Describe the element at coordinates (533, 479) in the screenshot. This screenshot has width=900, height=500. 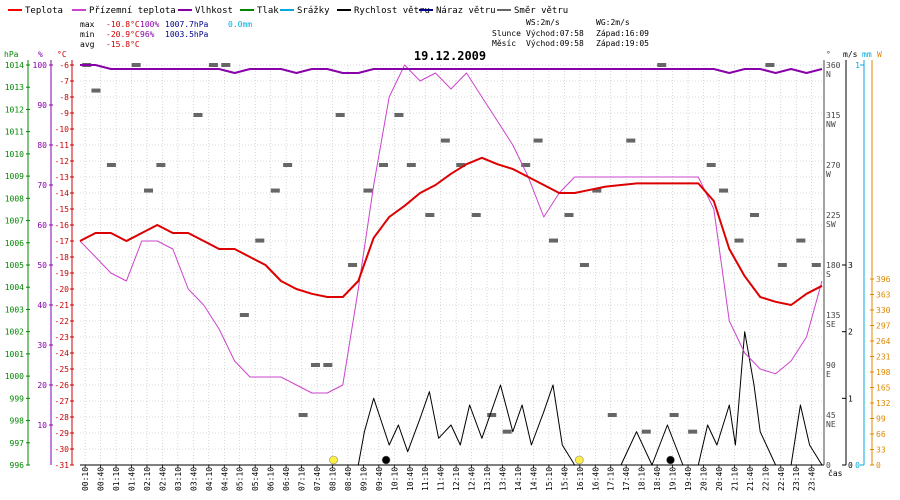
I see `x-tick-label: 14:40` at that location.